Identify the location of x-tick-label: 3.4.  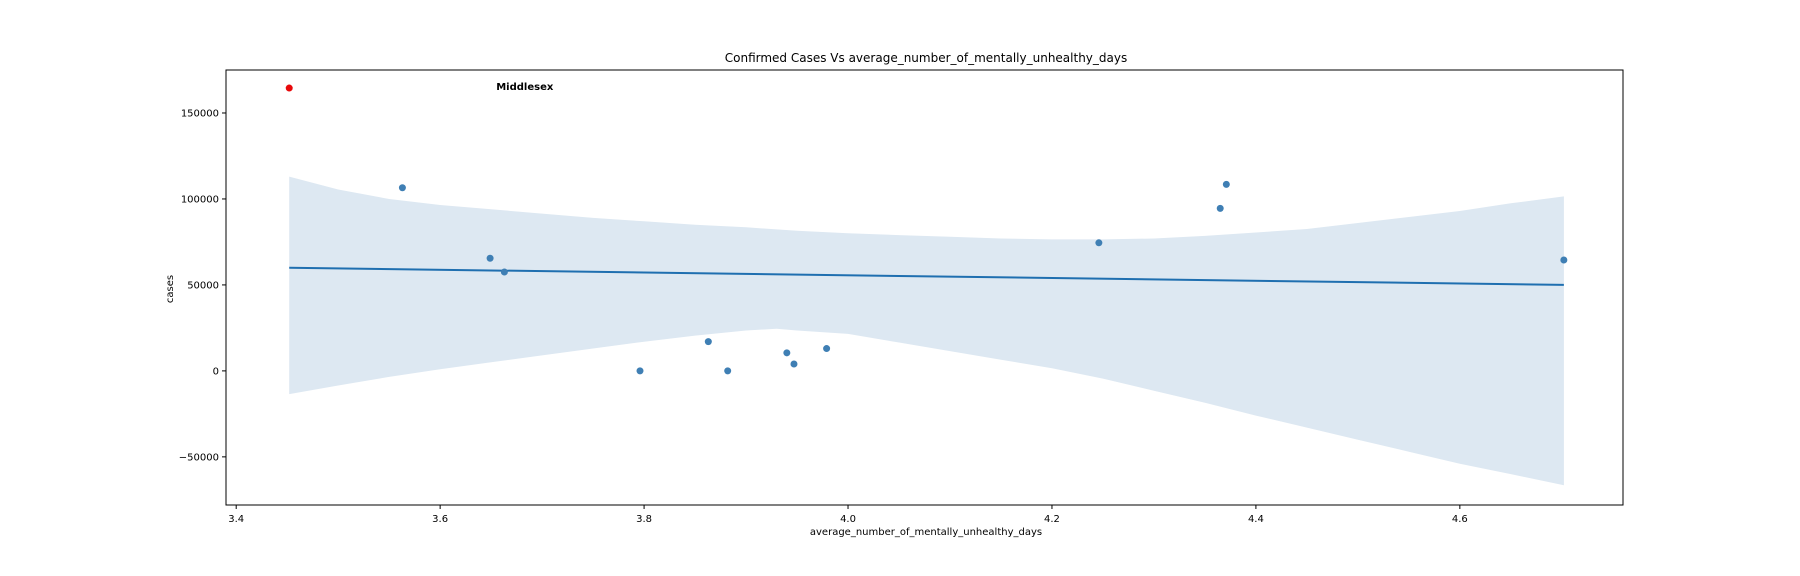
(236, 519).